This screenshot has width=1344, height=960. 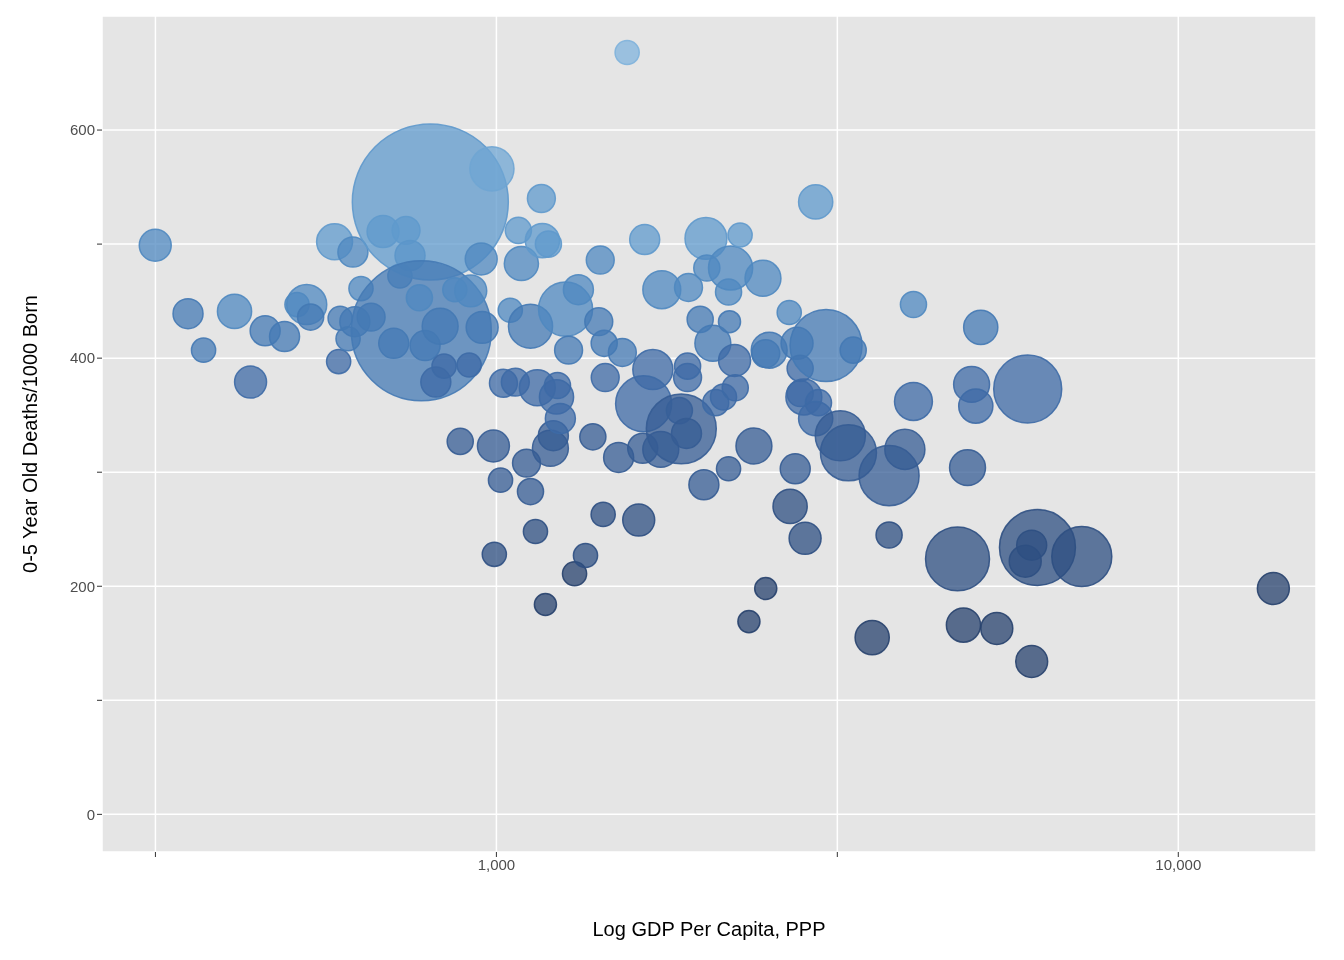 What do you see at coordinates (496, 864) in the screenshot?
I see `x-tick-label: 1,000` at bounding box center [496, 864].